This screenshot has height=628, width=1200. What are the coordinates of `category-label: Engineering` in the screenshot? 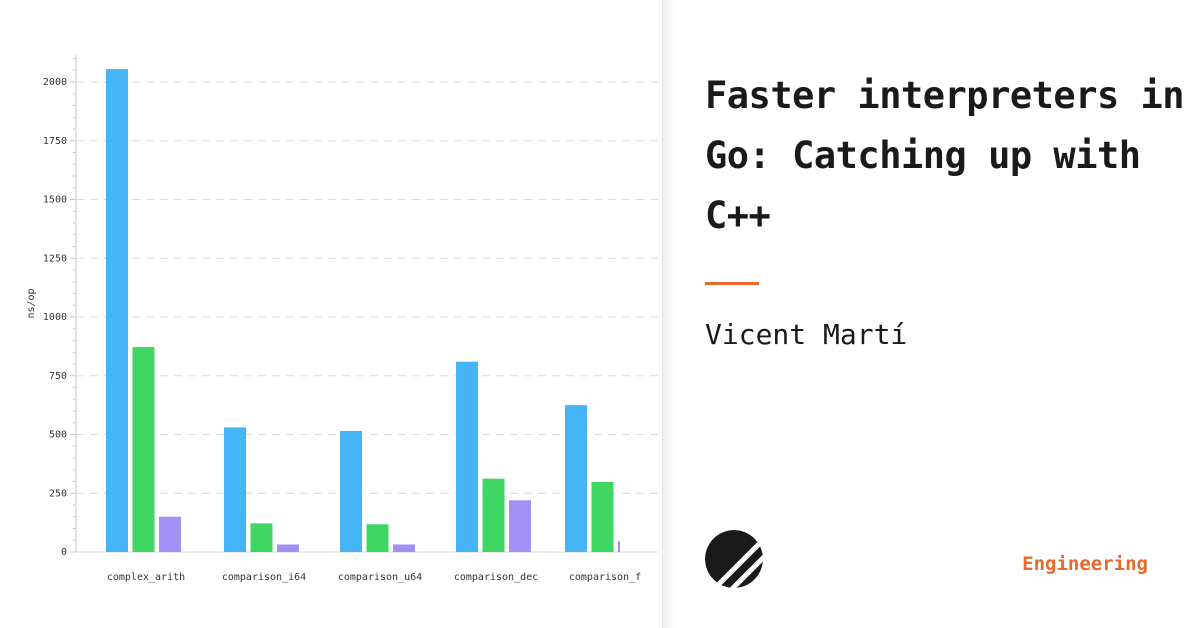 It's located at (1085, 564).